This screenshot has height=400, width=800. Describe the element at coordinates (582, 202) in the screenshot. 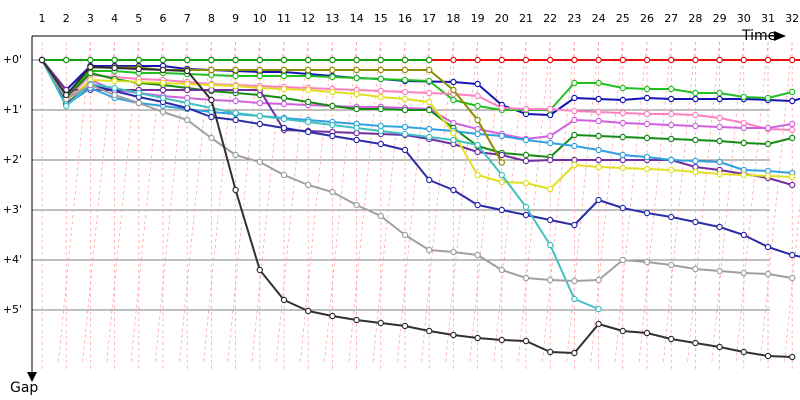

I see `lap-guide` at that location.